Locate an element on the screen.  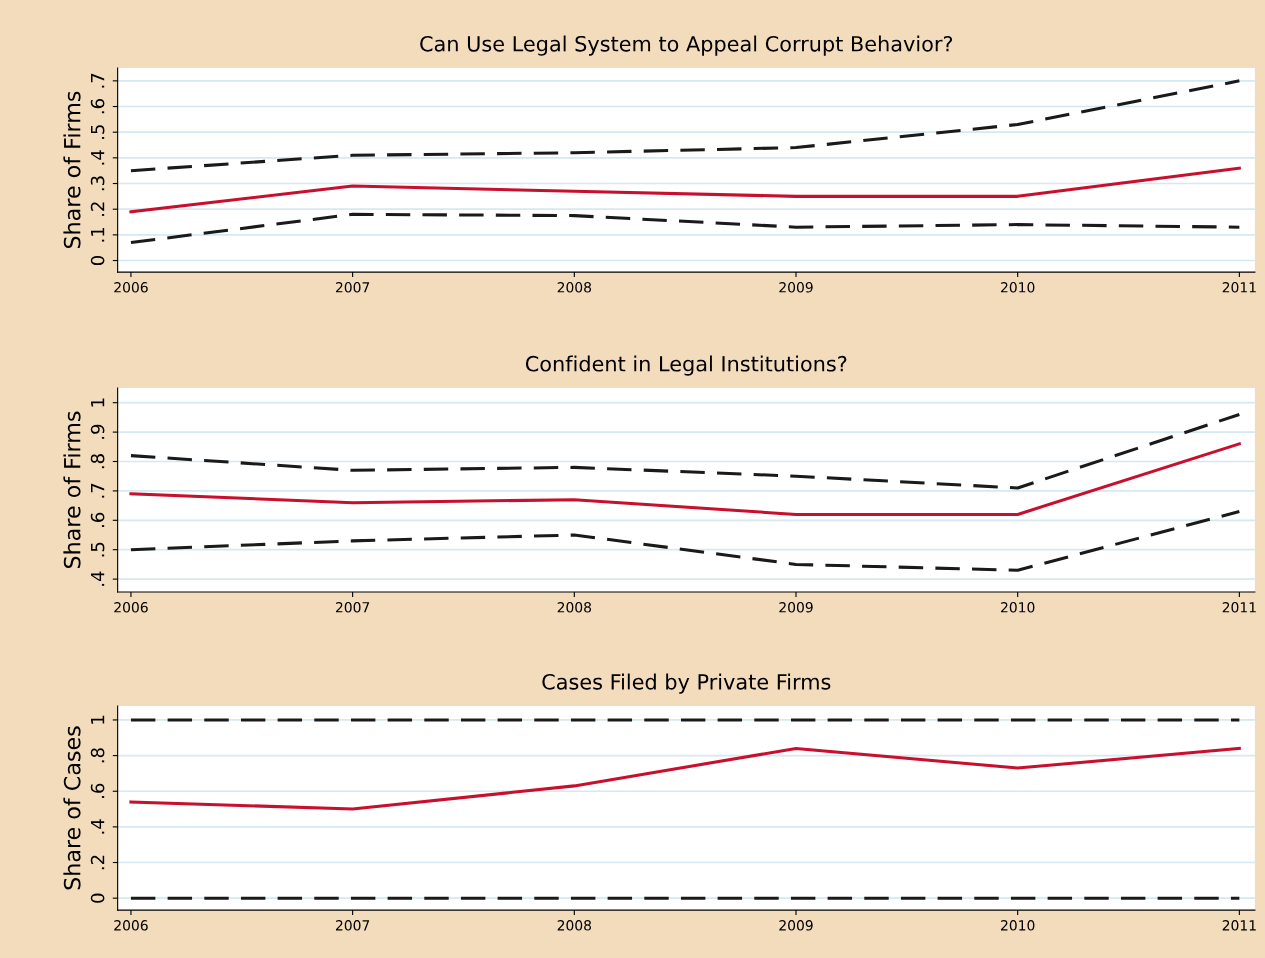
y-axis-title: Share of Cases is located at coordinates (72, 808).